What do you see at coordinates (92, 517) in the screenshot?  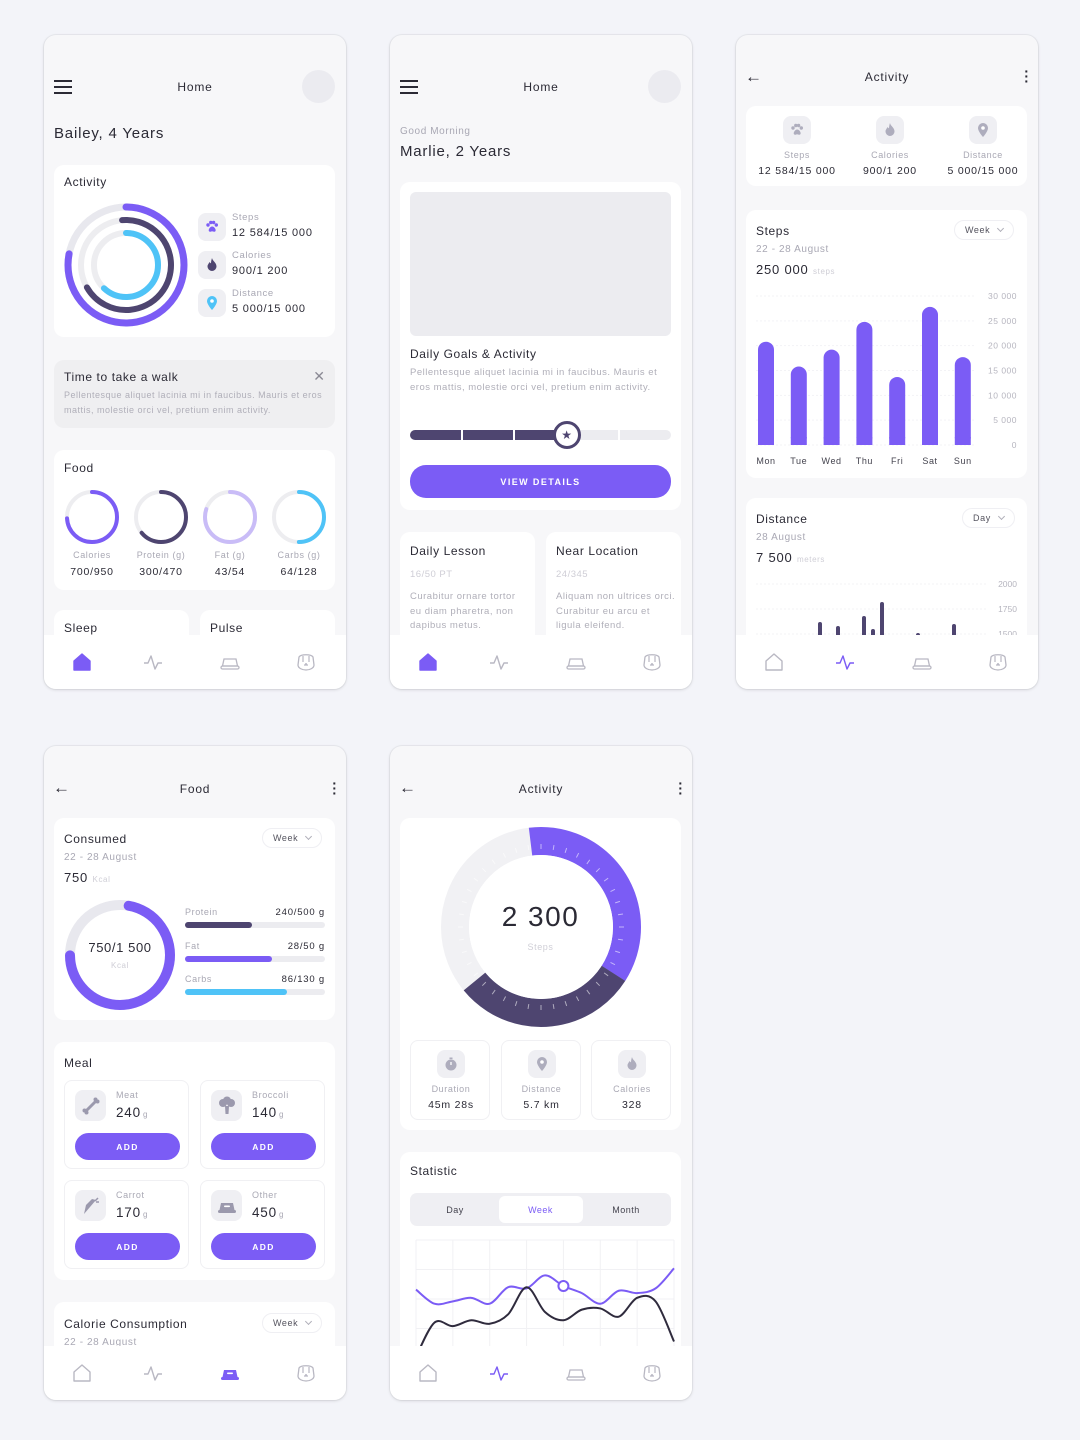 I see `food-ring` at bounding box center [92, 517].